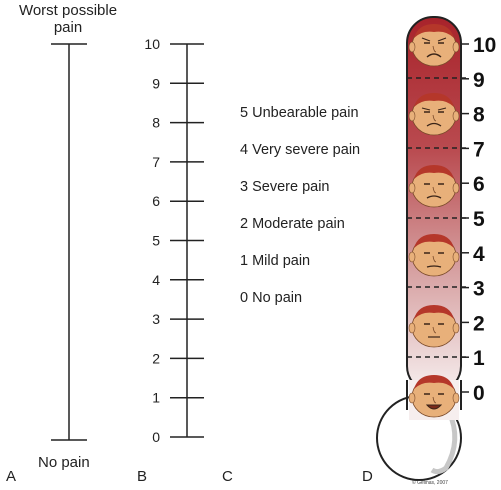 Image resolution: width=501 pixels, height=490 pixels. What do you see at coordinates (64, 462) in the screenshot?
I see `no-pain-label: No pain` at bounding box center [64, 462].